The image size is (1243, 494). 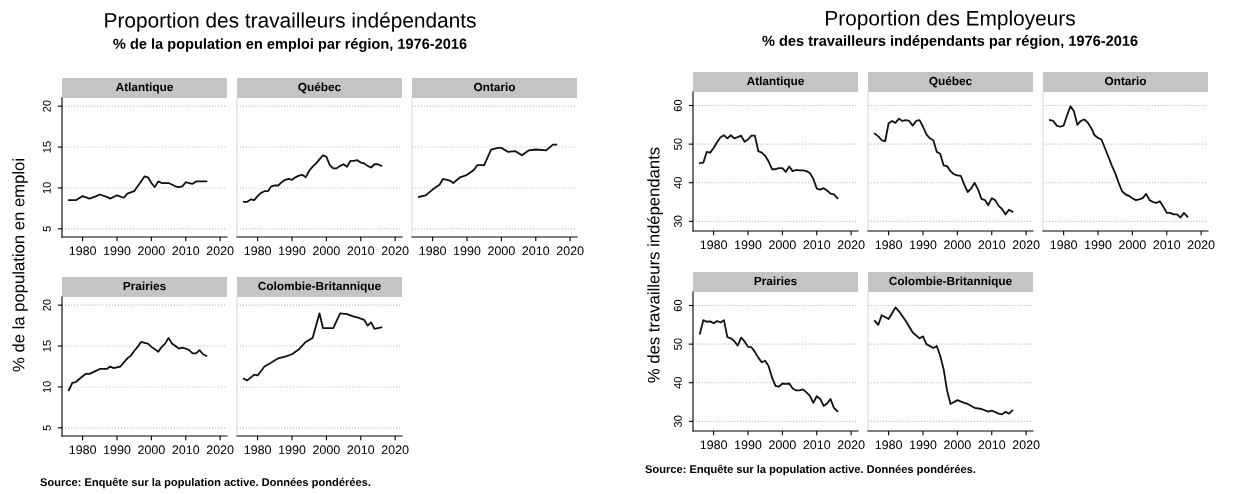 I want to click on text: % de la population en emploi, so click(x=20, y=265).